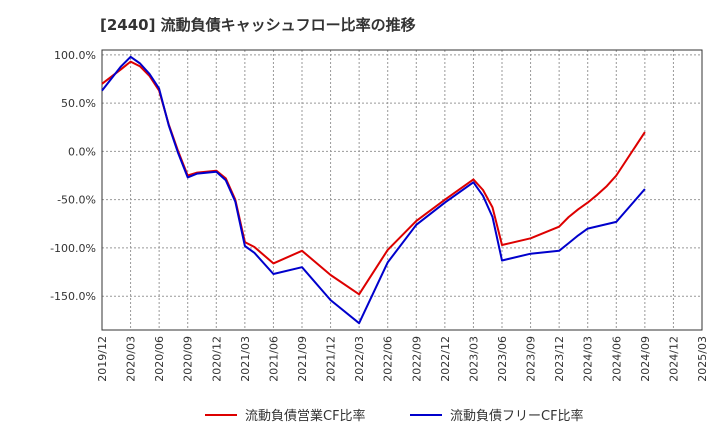  Describe the element at coordinates (416, 359) in the screenshot. I see `x-tick-label: 2022/09` at that location.